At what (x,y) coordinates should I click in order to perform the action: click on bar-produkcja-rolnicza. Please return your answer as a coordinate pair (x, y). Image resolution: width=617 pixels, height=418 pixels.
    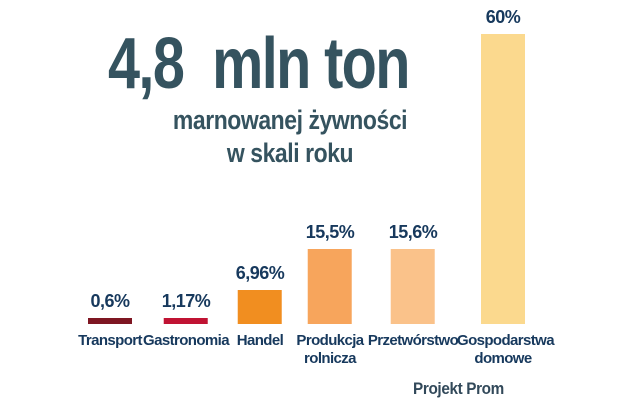
    Looking at the image, I should click on (329, 286).